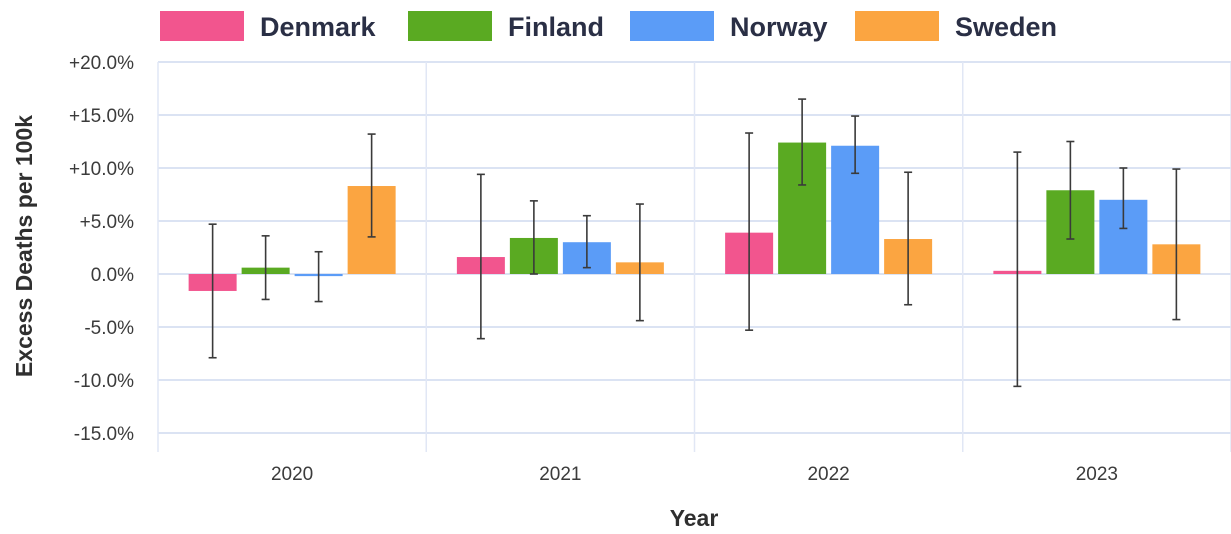 The width and height of the screenshot is (1231, 534). Describe the element at coordinates (104, 381) in the screenshot. I see `y-tick-label: -10.0%` at that location.